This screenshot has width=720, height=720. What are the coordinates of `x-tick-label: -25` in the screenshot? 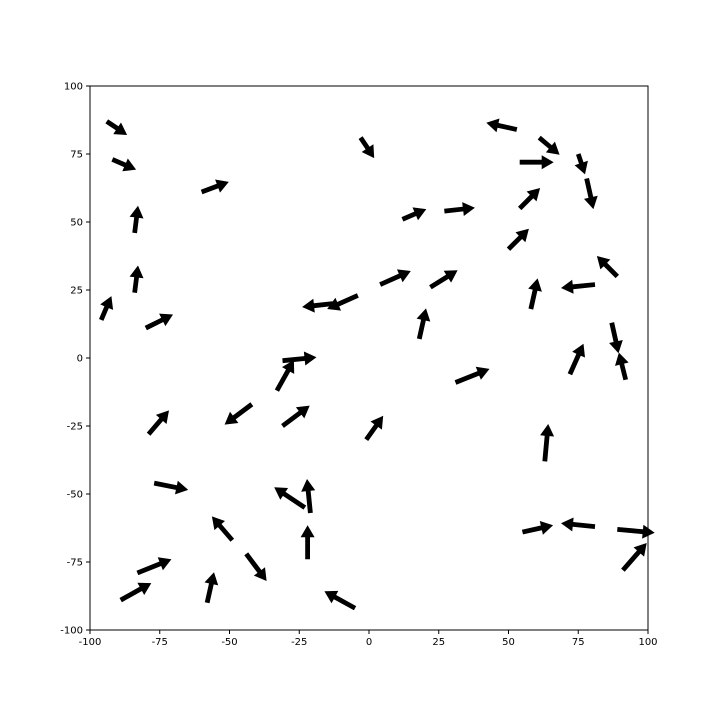 It's located at (299, 642).